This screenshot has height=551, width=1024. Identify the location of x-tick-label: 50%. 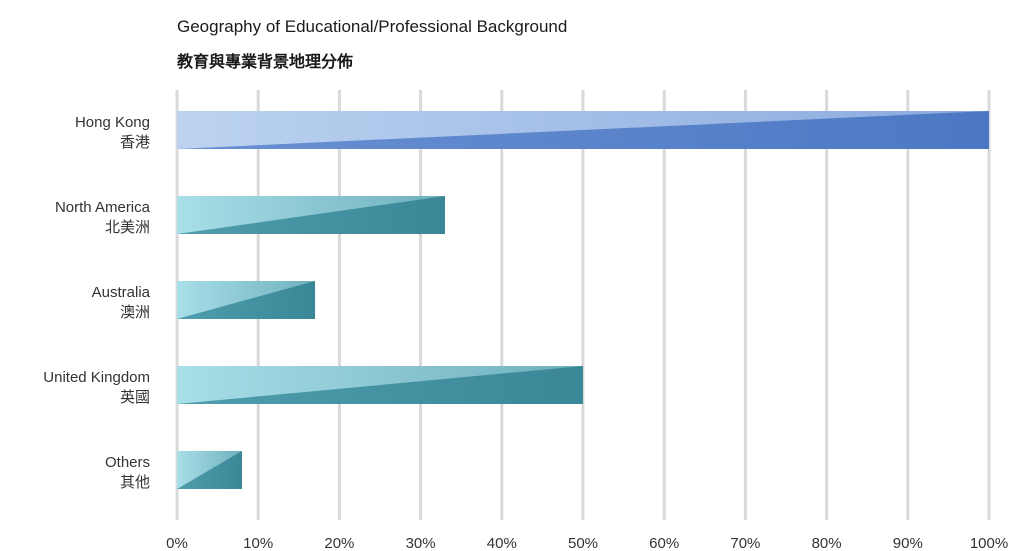
(583, 543).